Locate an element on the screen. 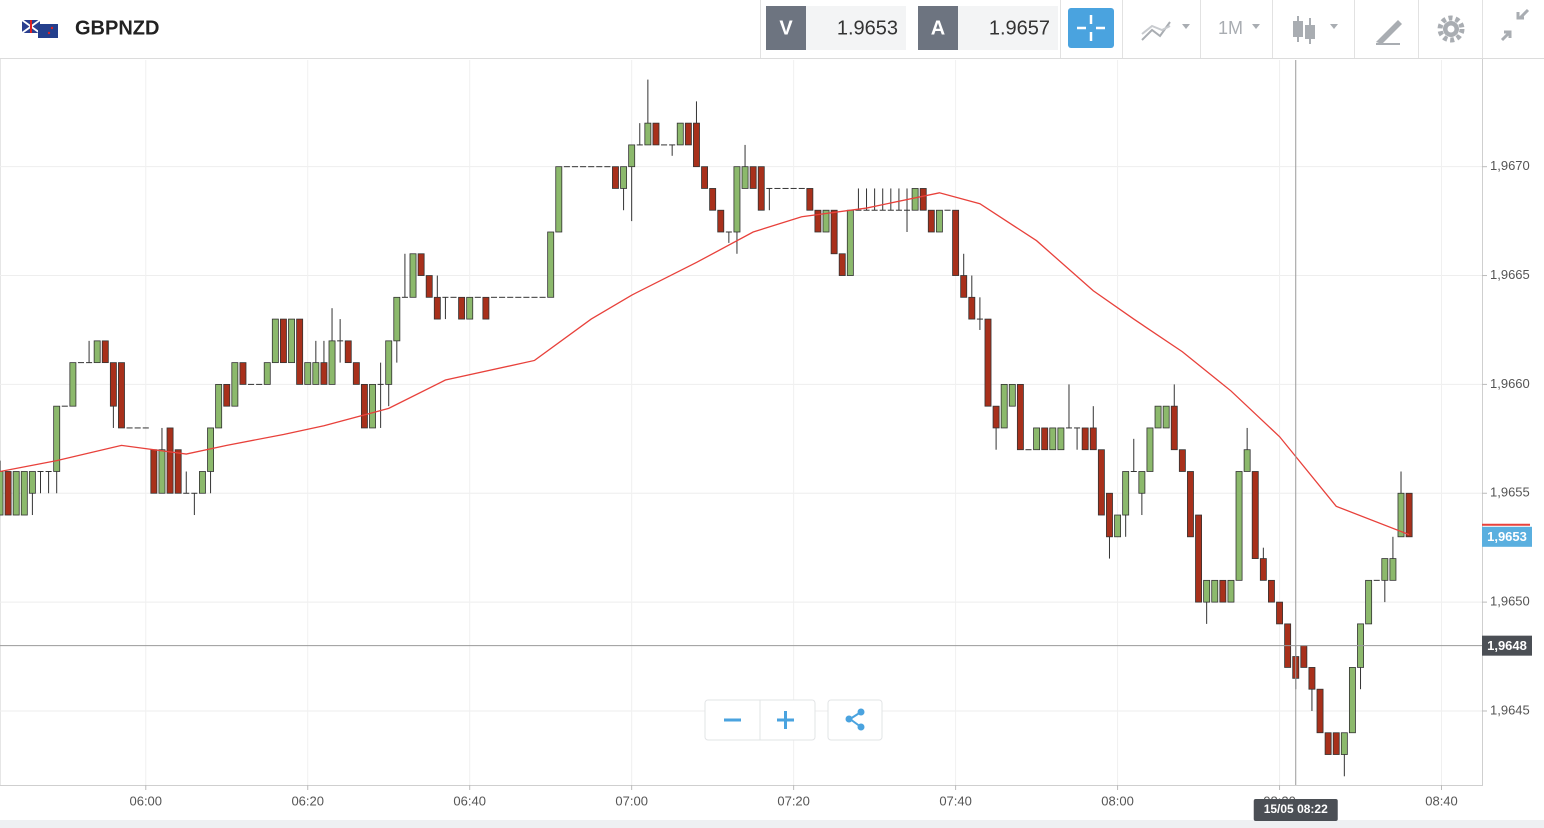 The height and width of the screenshot is (828, 1544). y-tick-label: 1,9670 is located at coordinates (1510, 165).